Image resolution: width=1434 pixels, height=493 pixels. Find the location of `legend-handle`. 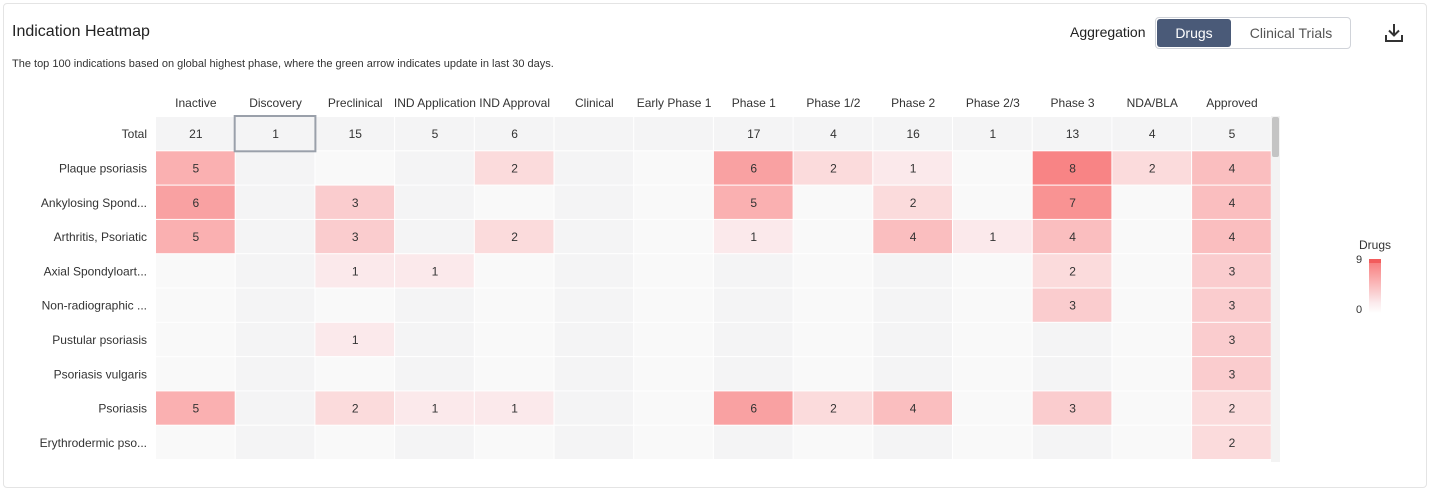

legend-handle is located at coordinates (1375, 261).